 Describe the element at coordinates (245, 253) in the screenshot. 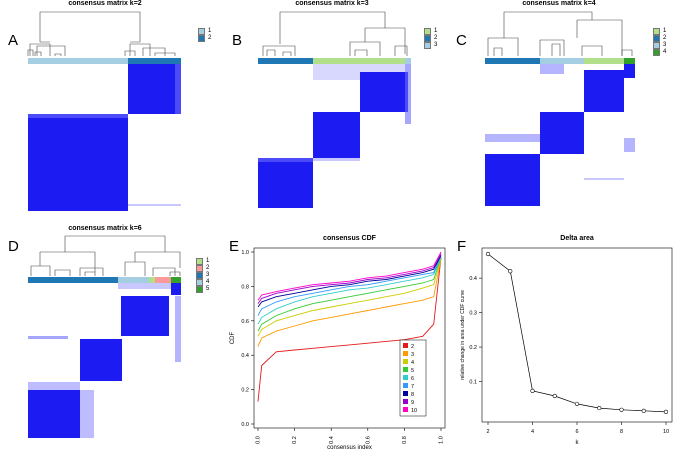

I see `y-tick-label: 1.0` at that location.